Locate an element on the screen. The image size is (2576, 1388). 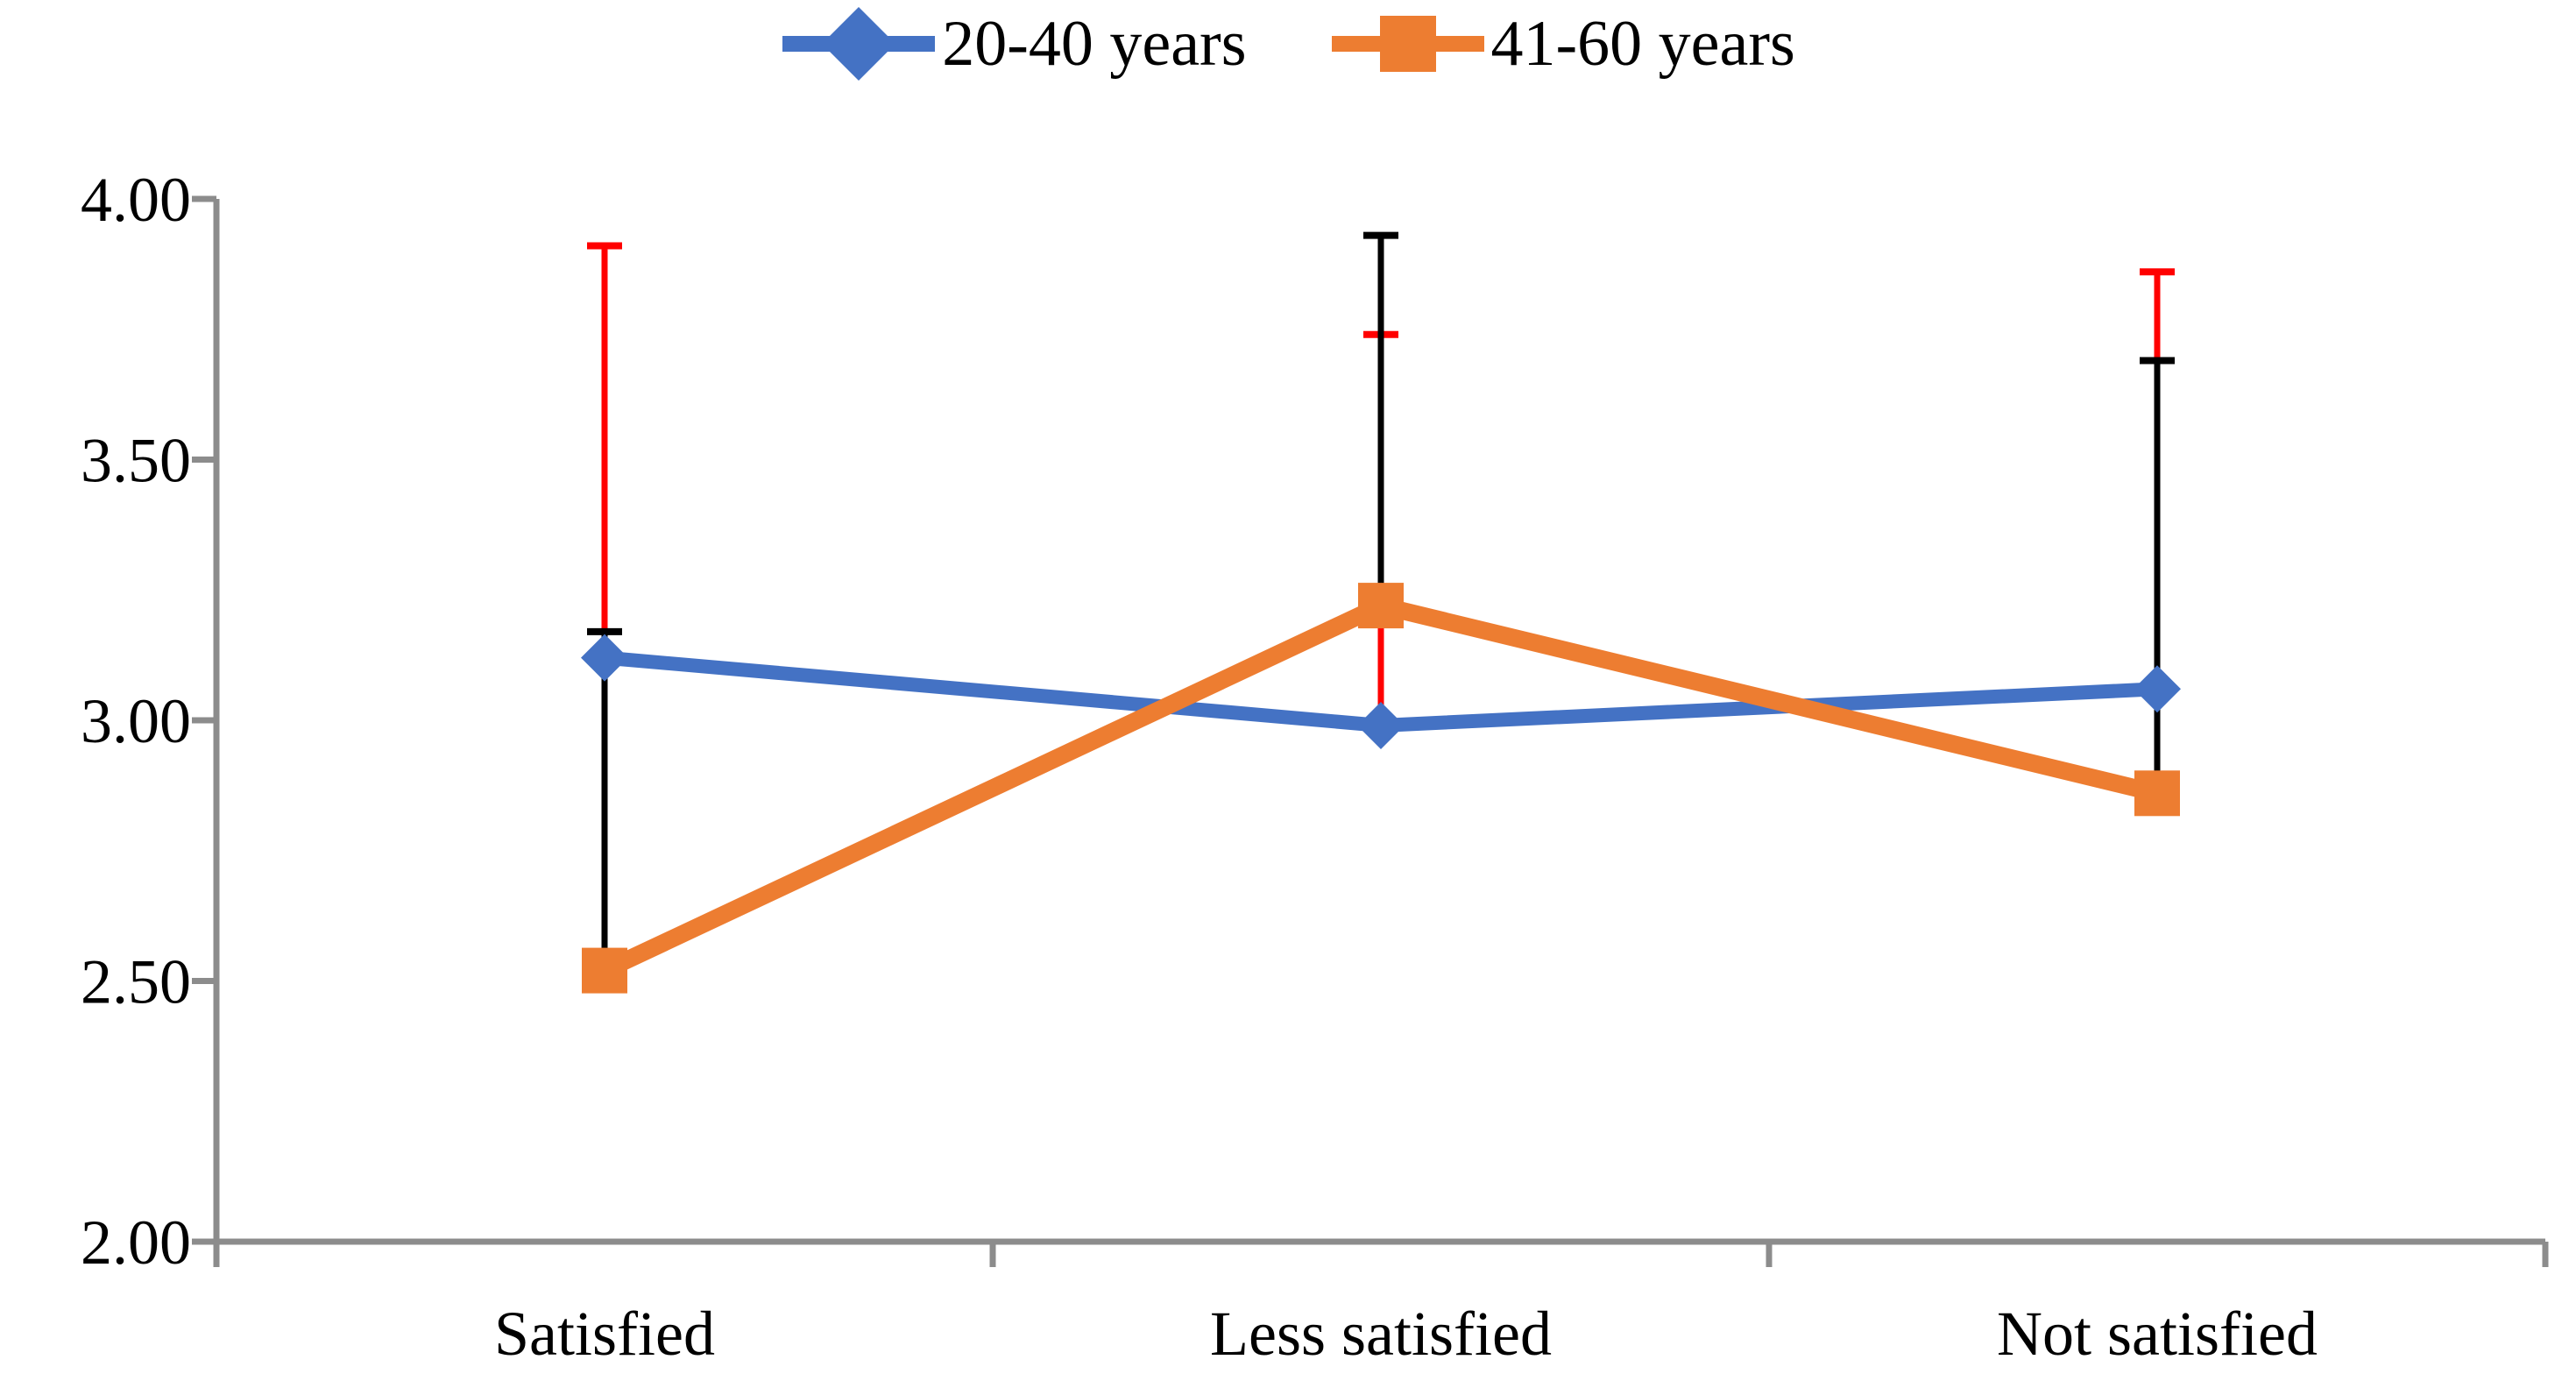
legend-line-square-icon is located at coordinates (1407, 44).